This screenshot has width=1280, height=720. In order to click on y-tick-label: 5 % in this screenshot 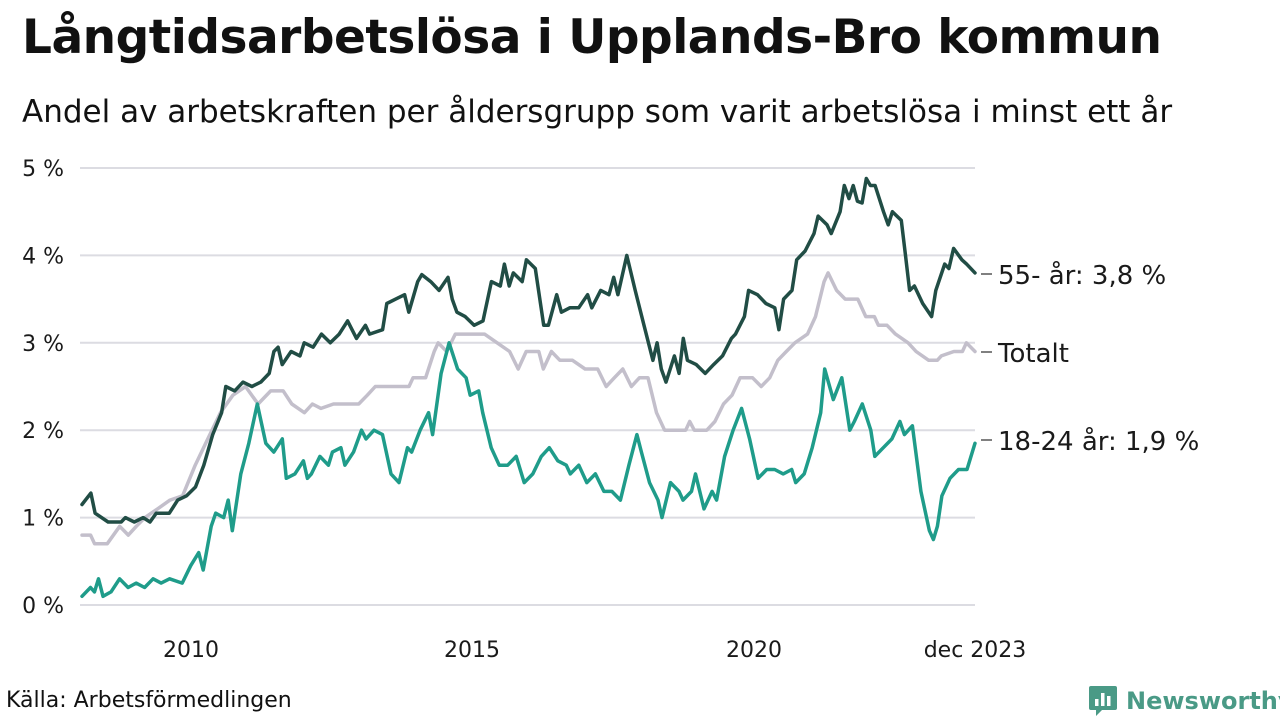, I will do `click(43, 169)`.